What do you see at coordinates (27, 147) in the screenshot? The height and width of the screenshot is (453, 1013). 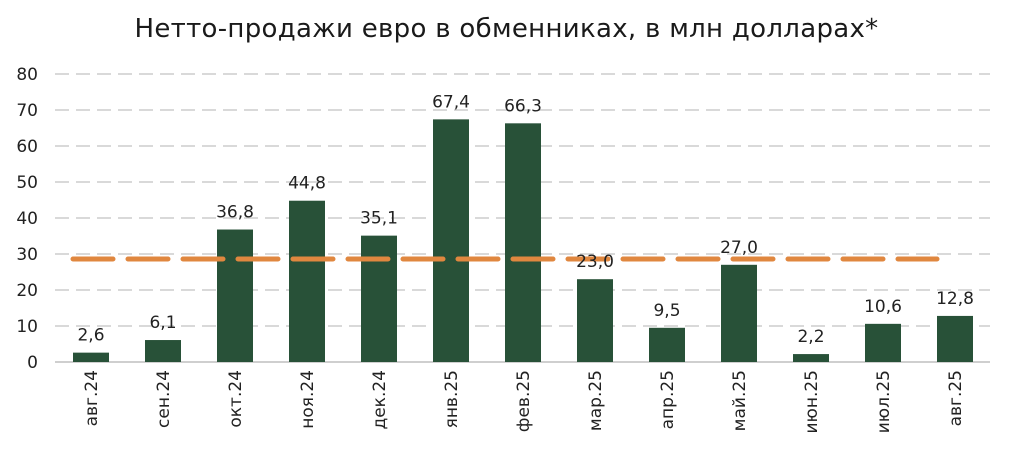 I see `y-tick-label: 60` at bounding box center [27, 147].